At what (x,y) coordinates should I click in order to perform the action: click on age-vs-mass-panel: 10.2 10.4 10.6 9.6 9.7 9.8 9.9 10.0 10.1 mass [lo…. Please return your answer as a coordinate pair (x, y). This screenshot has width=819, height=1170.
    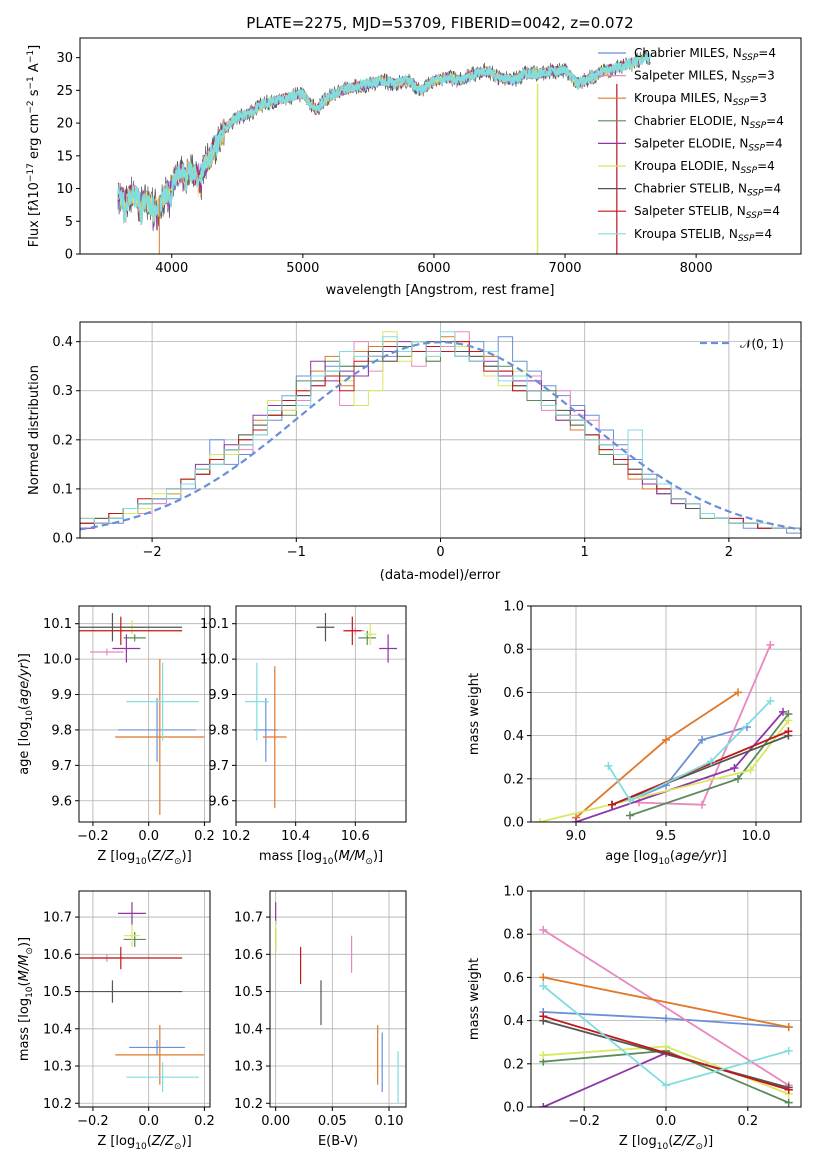
    Looking at the image, I should click on (303, 736).